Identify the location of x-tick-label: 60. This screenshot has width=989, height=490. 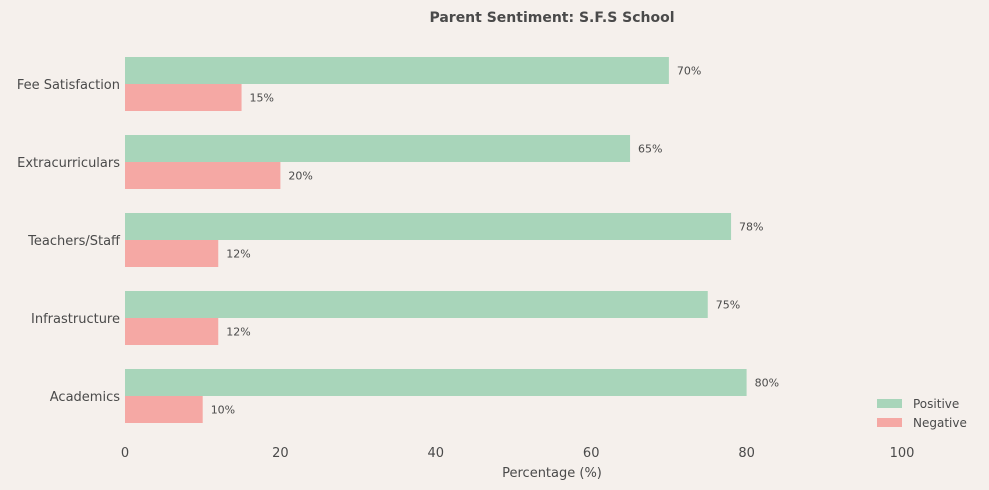
(591, 453).